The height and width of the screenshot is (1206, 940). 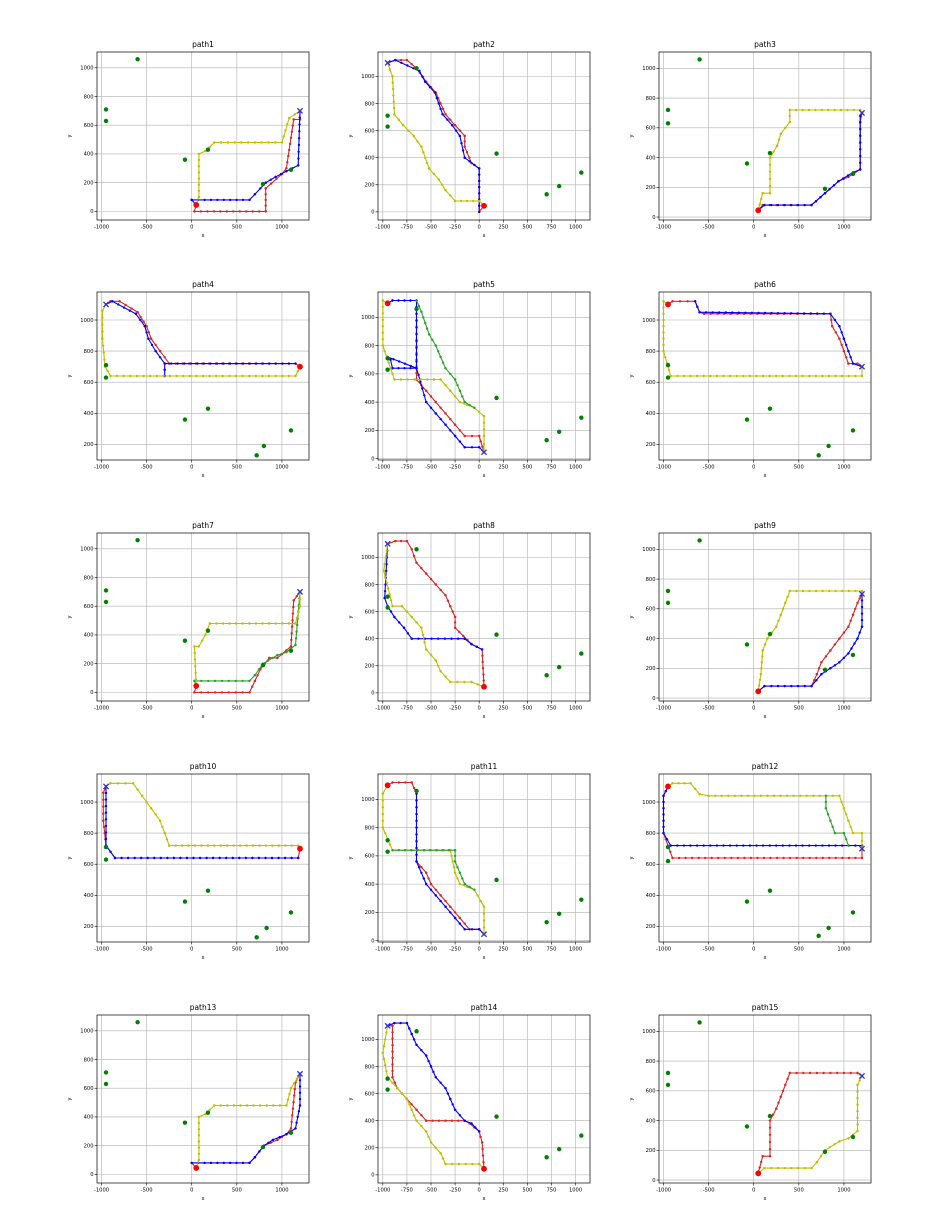 I want to click on x-tick-label: -250, so click(x=455, y=950).